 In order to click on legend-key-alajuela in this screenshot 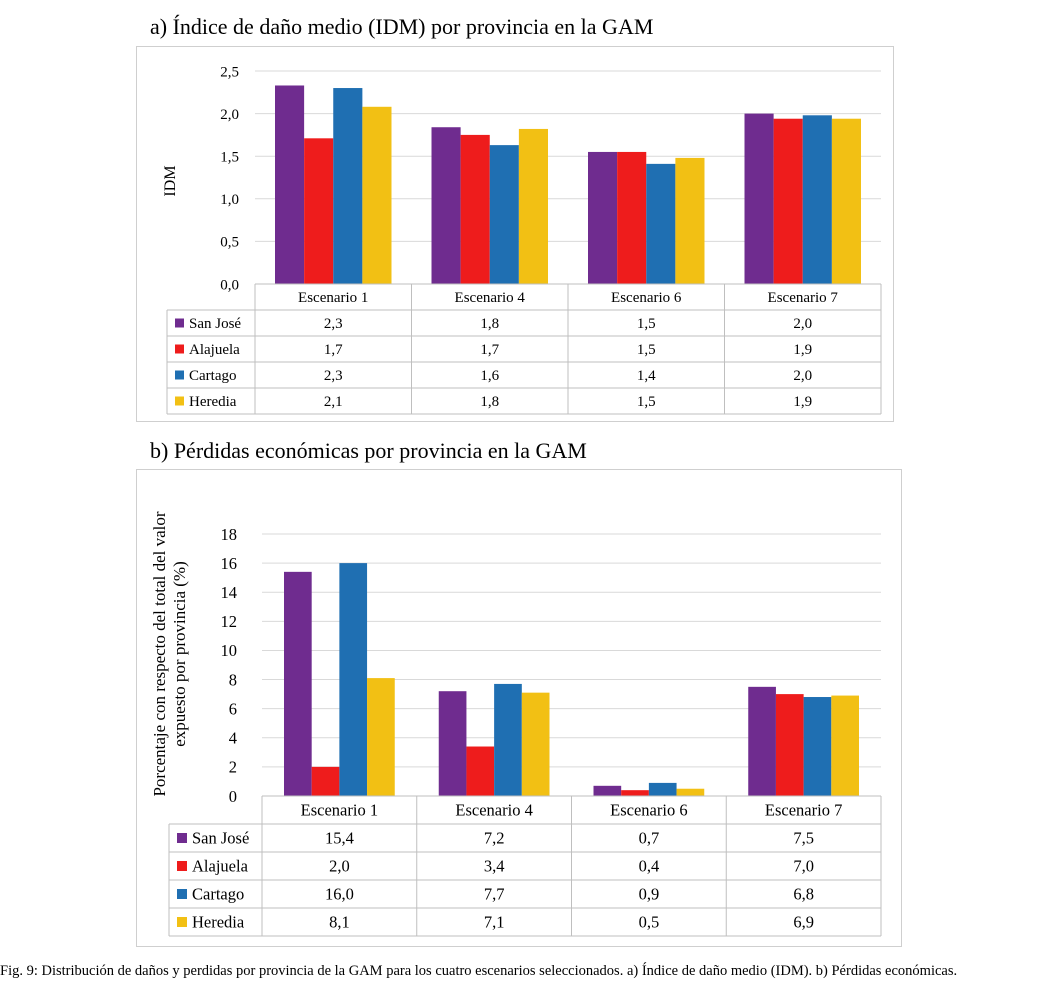, I will do `click(179, 349)`.